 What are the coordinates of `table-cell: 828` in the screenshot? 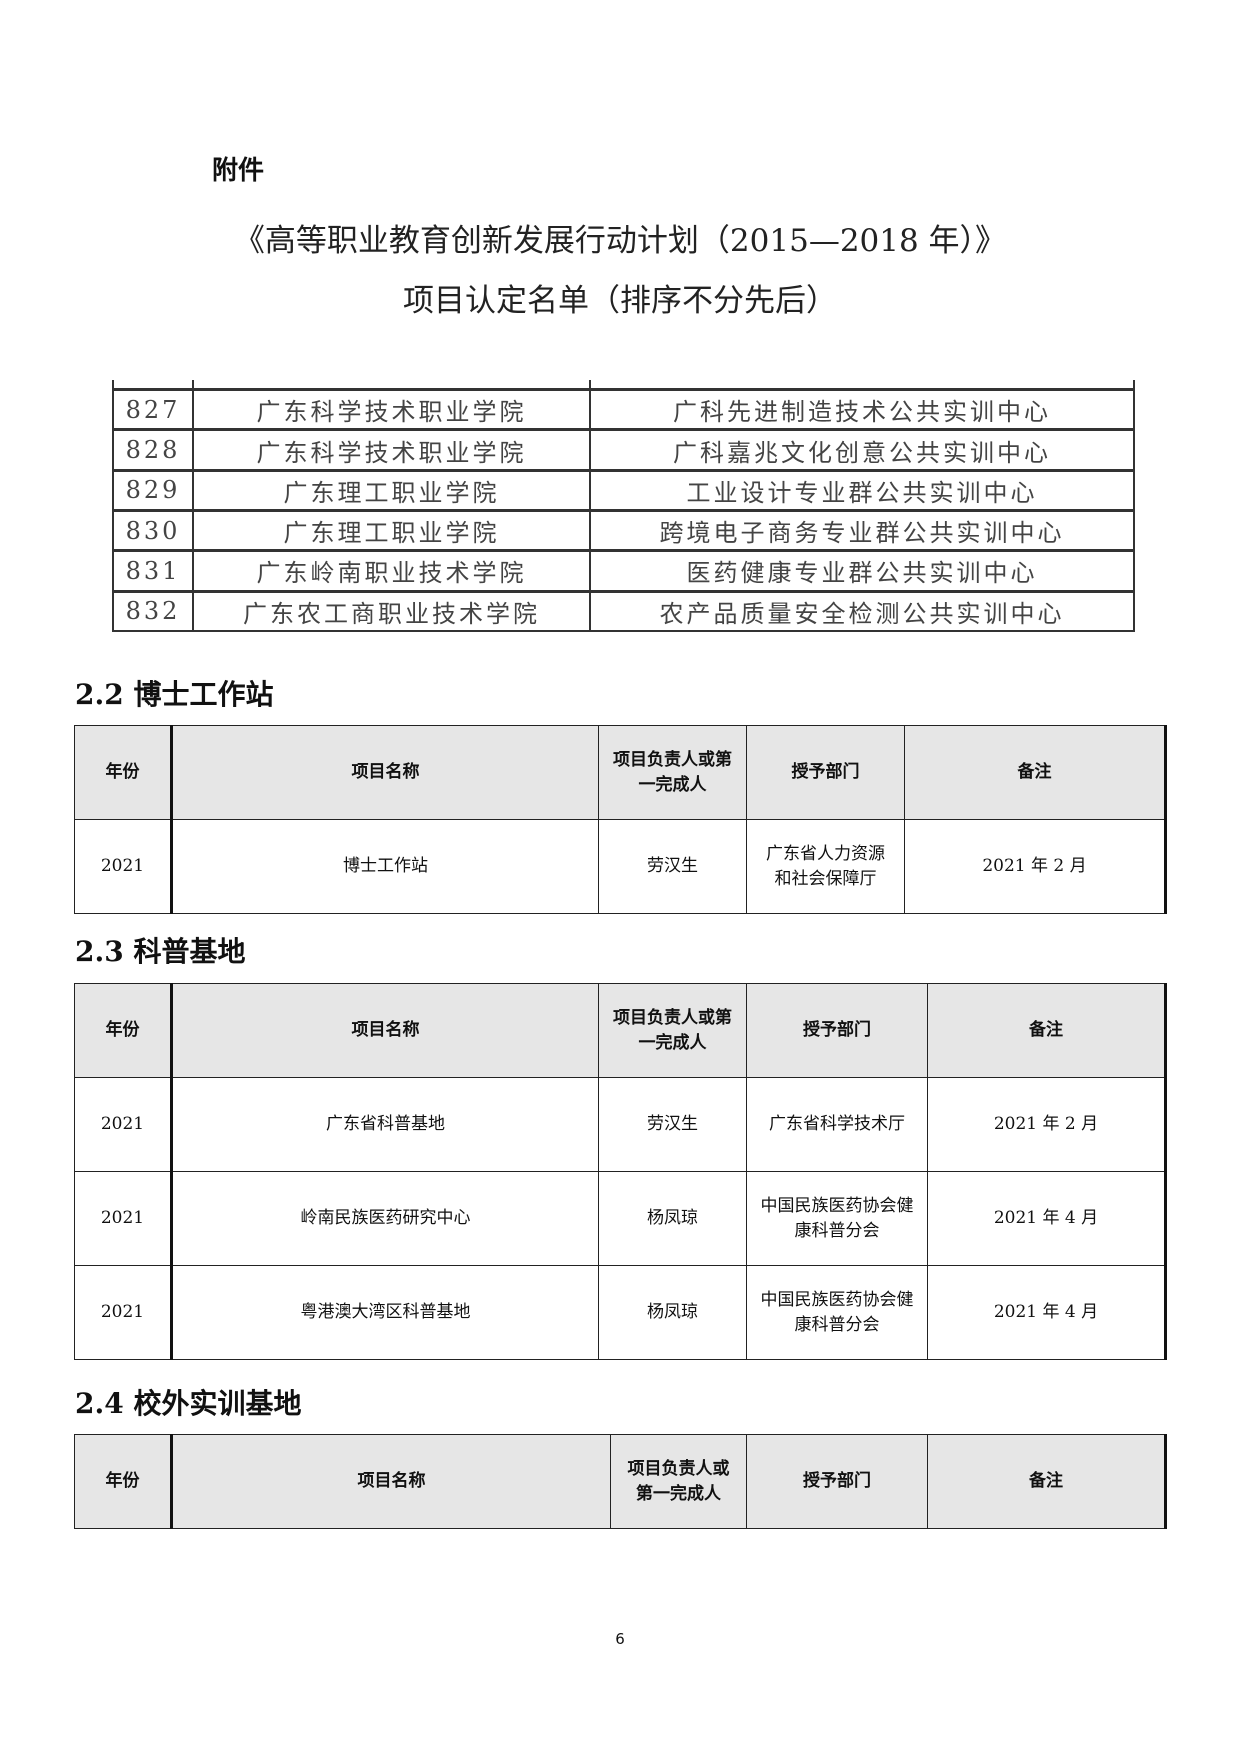 It's located at (153, 450).